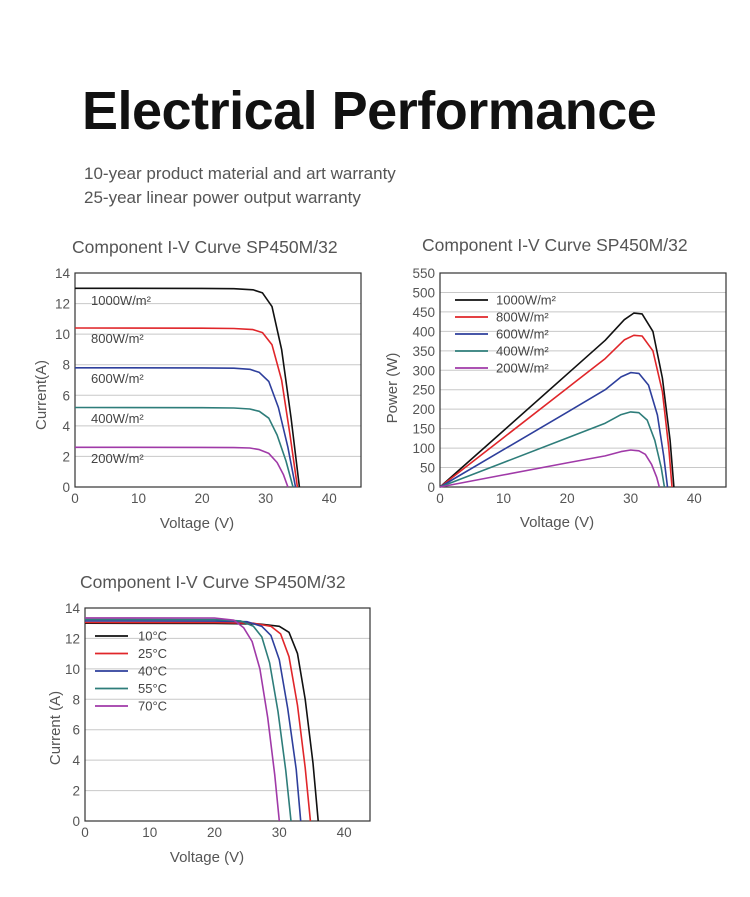  I want to click on y-tick-label: 150, so click(423, 429).